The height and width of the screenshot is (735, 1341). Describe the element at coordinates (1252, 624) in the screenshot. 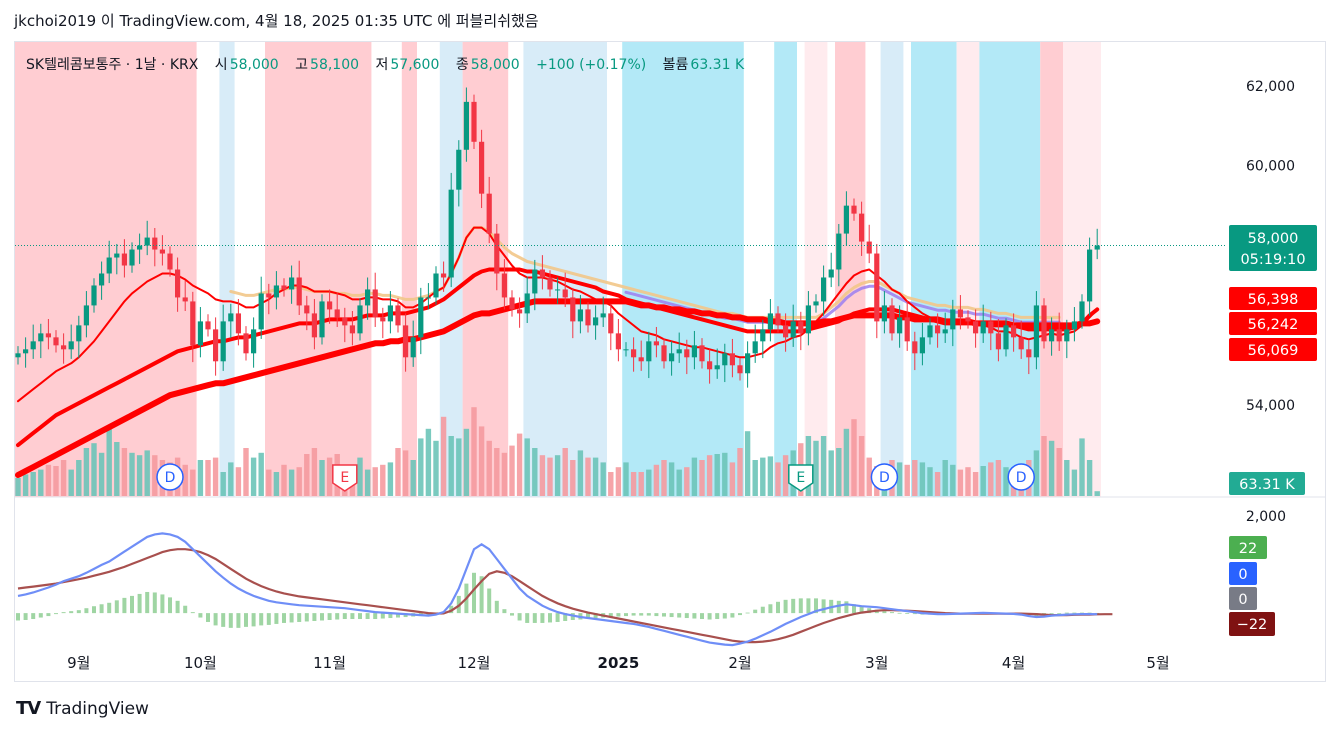

I see `macd-signal-badge-bg` at that location.